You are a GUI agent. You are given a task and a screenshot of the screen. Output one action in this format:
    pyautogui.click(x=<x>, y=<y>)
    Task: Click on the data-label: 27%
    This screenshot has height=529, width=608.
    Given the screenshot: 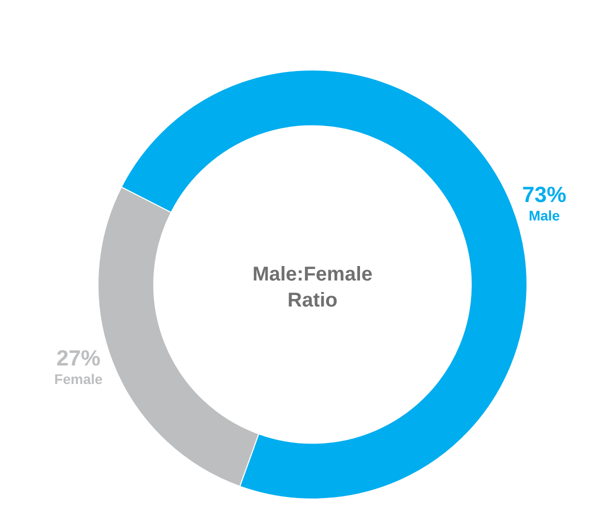 What is the action you would take?
    pyautogui.click(x=78, y=358)
    